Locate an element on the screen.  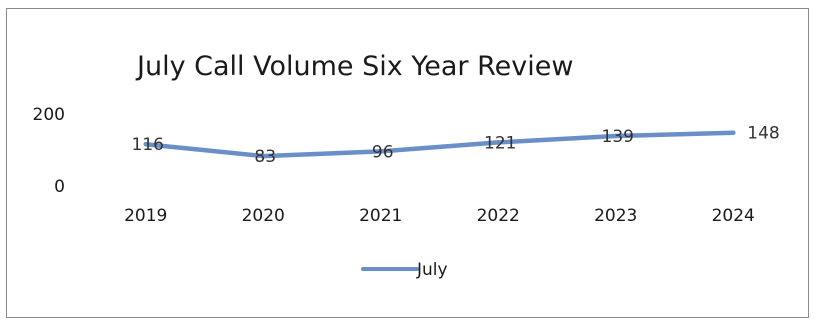
legend-label-july: July is located at coordinates (432, 270).